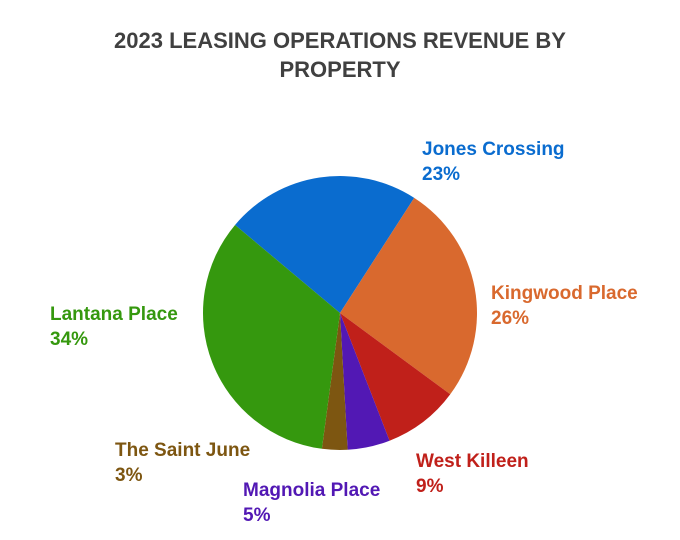  What do you see at coordinates (365, 381) in the screenshot?
I see `pie-slice-magnolia-place` at bounding box center [365, 381].